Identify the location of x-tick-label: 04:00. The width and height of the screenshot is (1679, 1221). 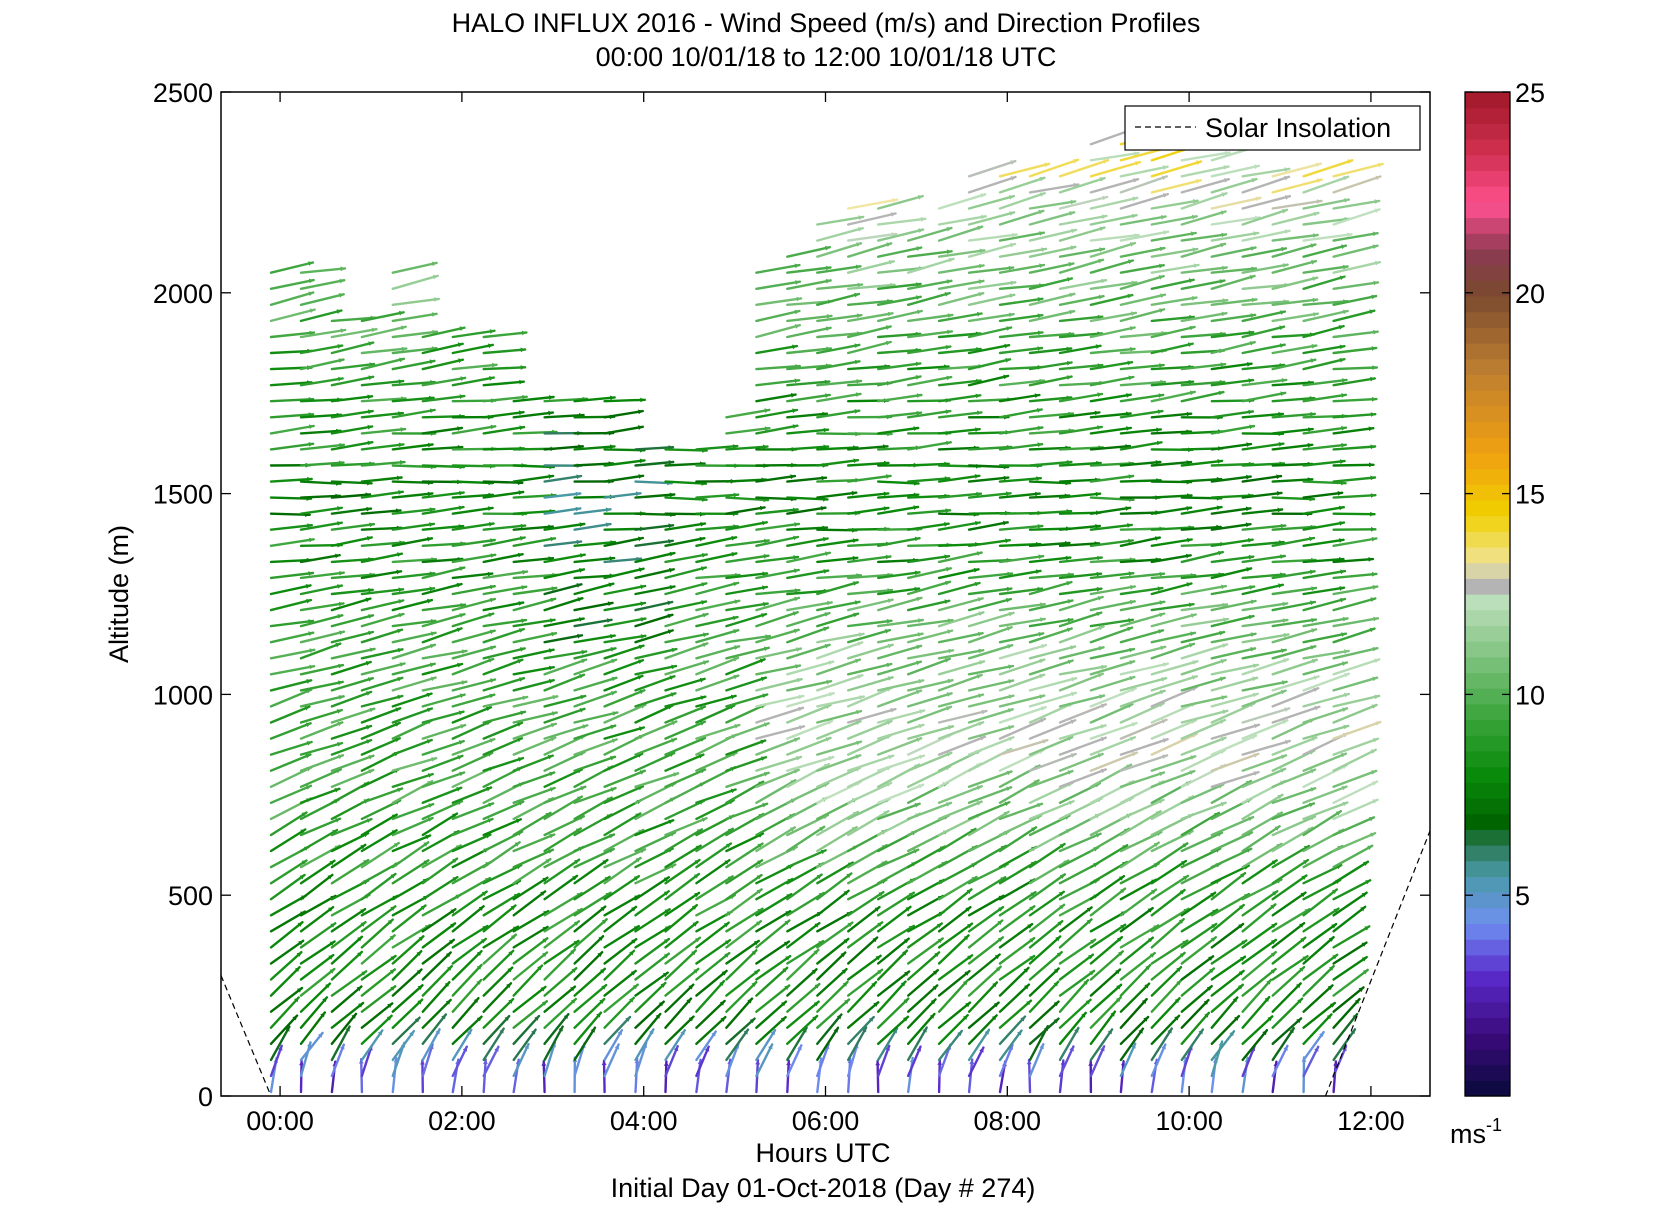
(644, 1121).